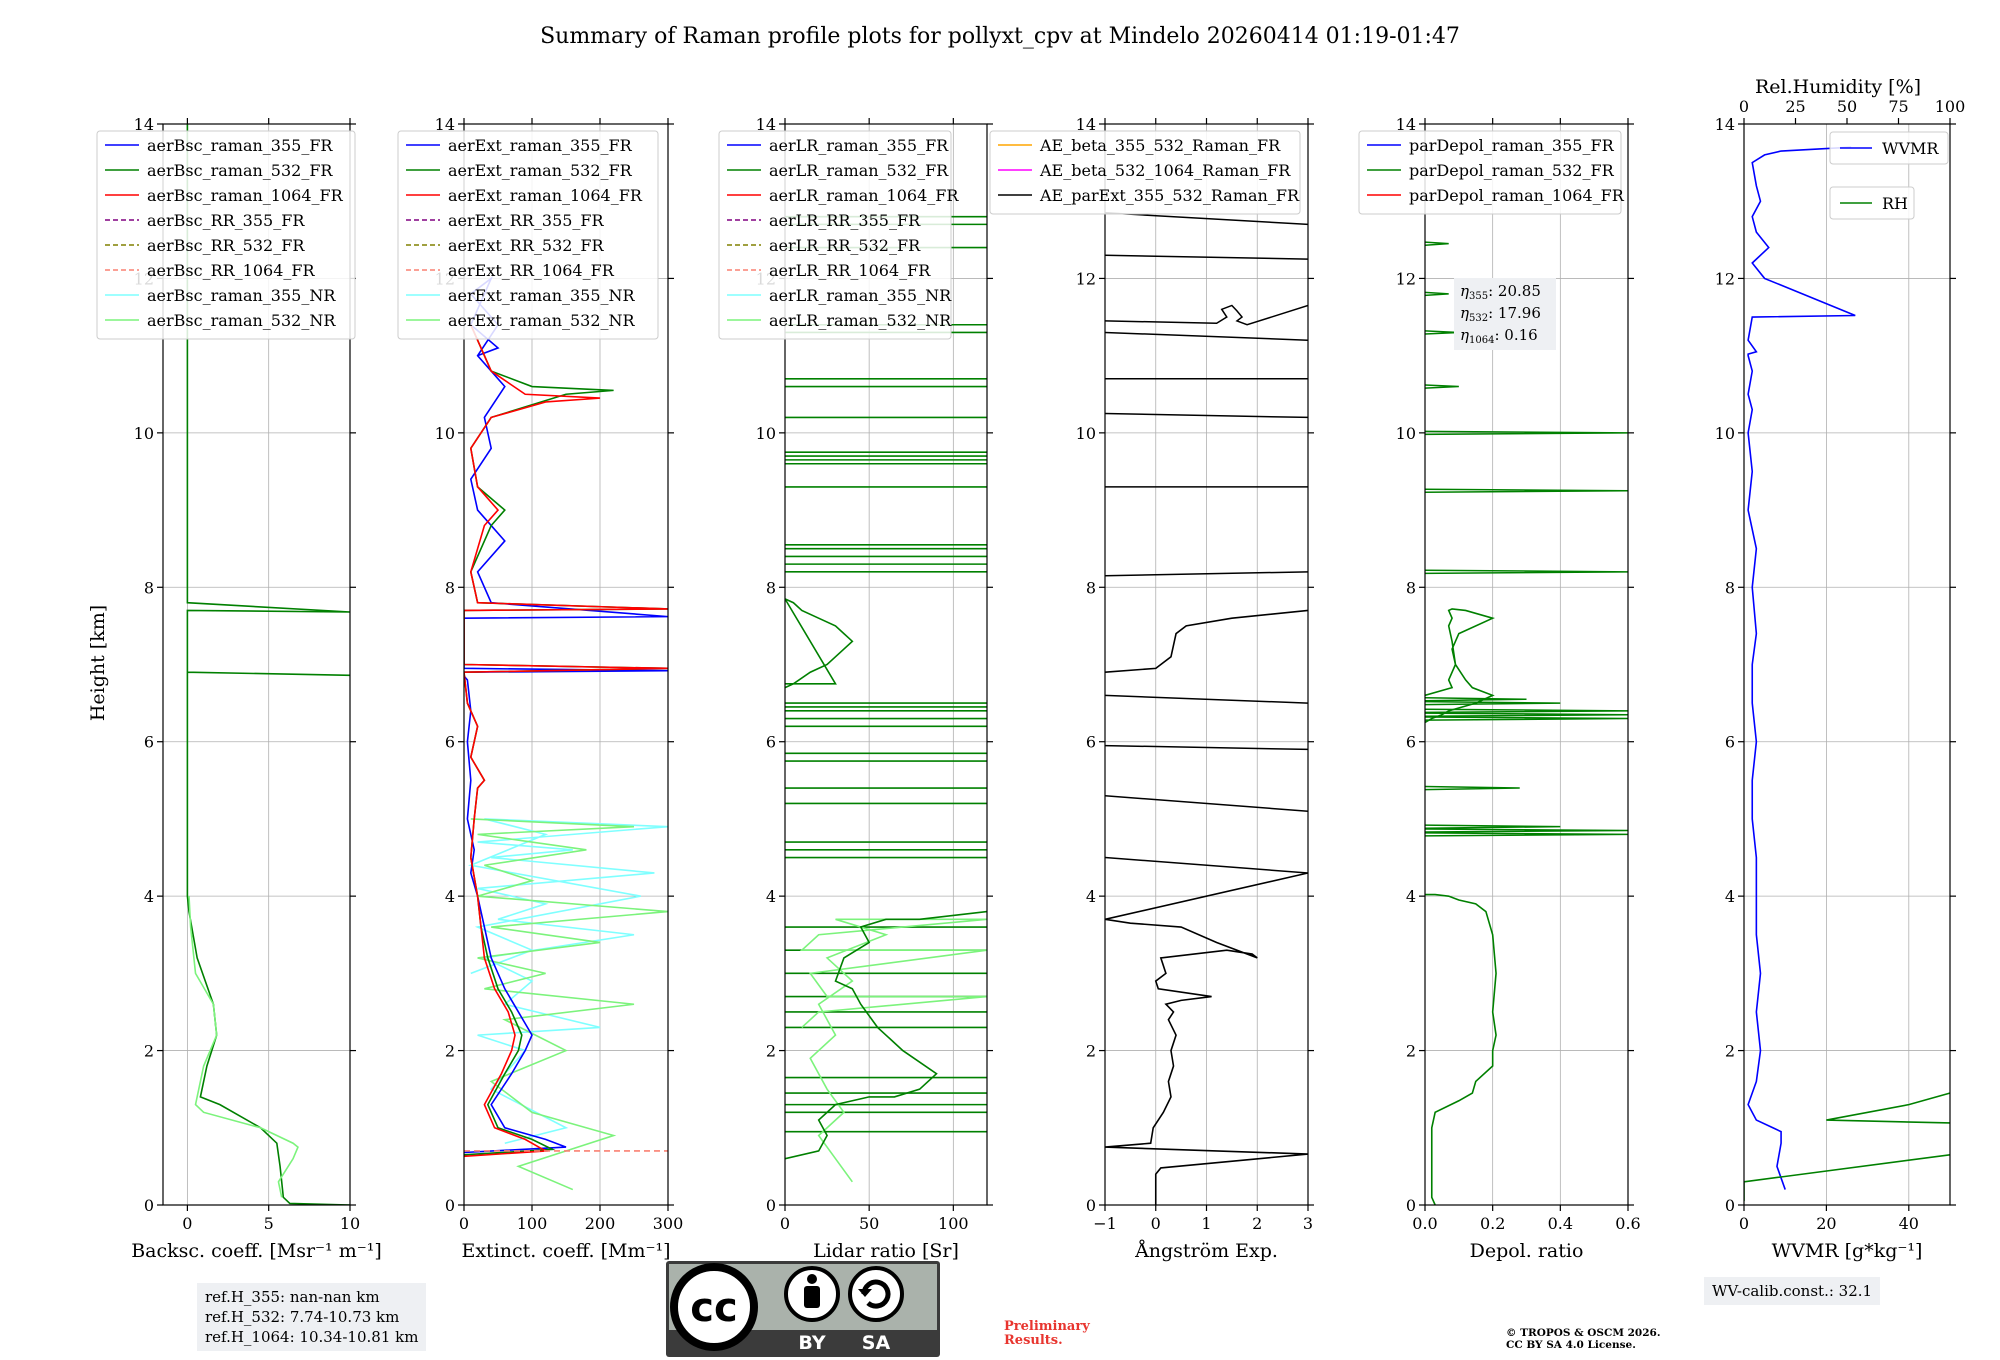 The image size is (2000, 1360). I want to click on legend-label: parDepol_raman_532_FR, so click(1512, 170).